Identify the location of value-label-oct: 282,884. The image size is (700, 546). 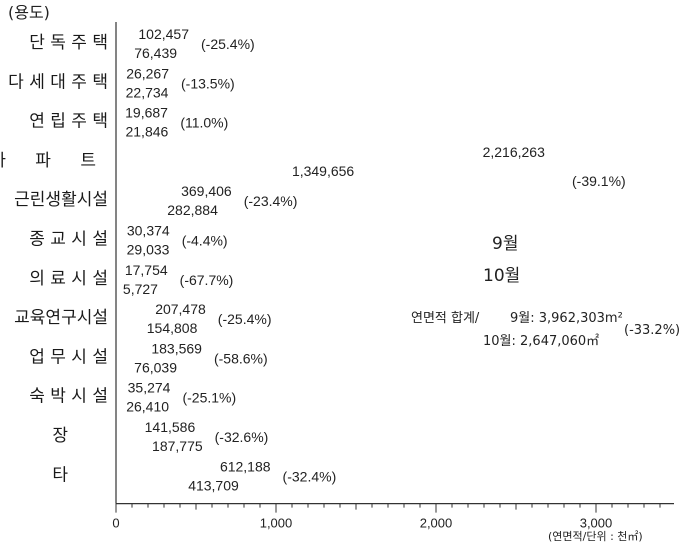
(192, 210).